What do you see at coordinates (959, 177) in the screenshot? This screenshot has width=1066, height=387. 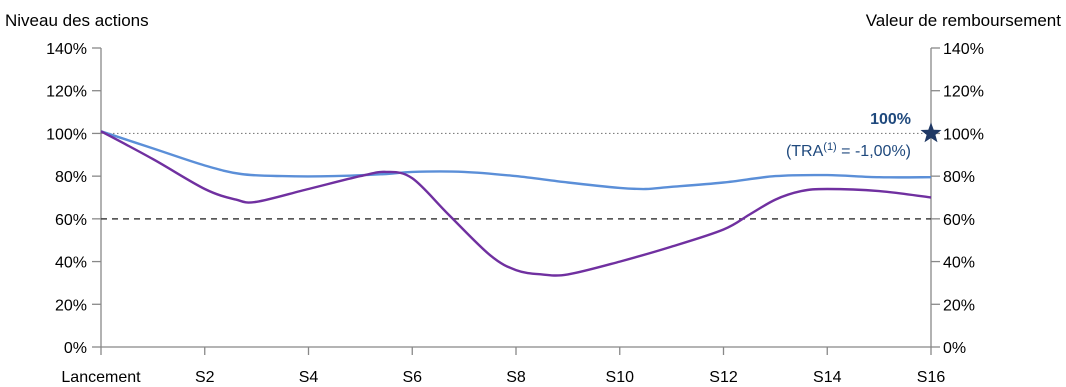 I see `y-tick-label-right: 80%` at bounding box center [959, 177].